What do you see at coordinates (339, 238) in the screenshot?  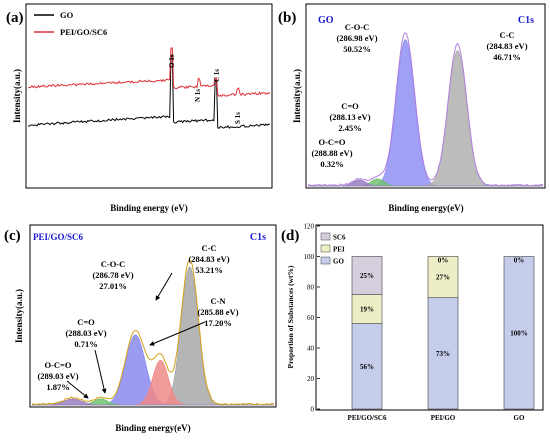 I see `legend-label-sc6: SC6` at bounding box center [339, 238].